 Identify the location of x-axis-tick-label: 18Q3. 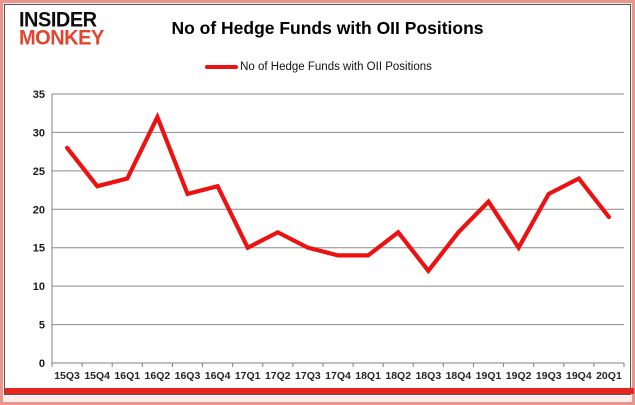
(428, 376).